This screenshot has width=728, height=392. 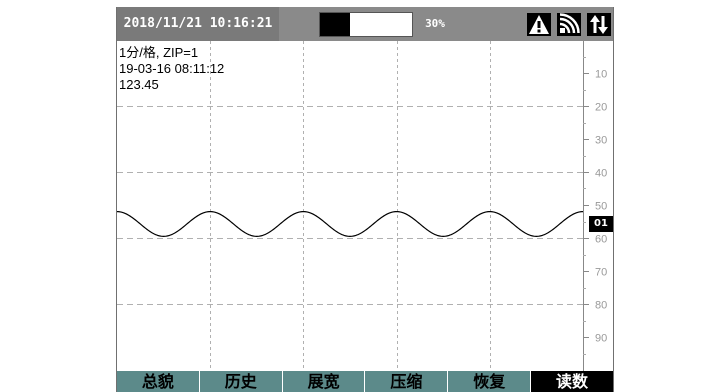 I want to click on y-tick-label: 60, so click(x=601, y=240).